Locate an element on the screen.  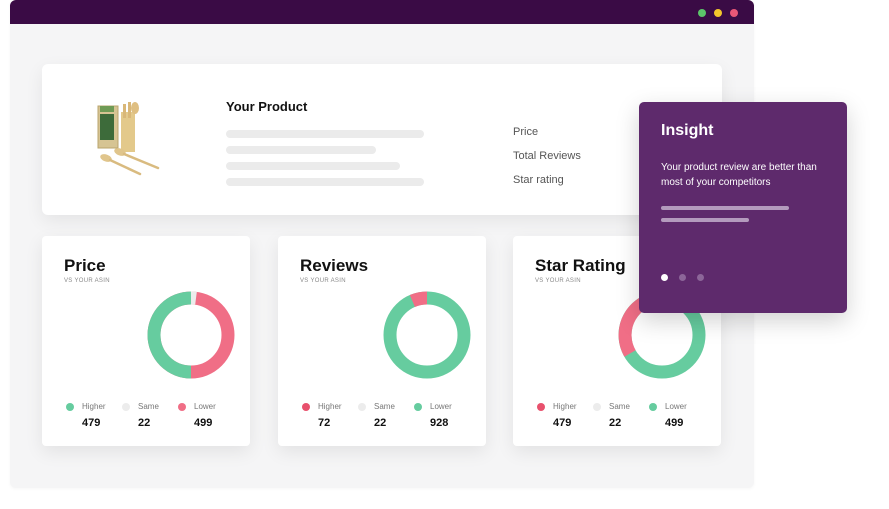
legend-value: 72 is located at coordinates (324, 423).